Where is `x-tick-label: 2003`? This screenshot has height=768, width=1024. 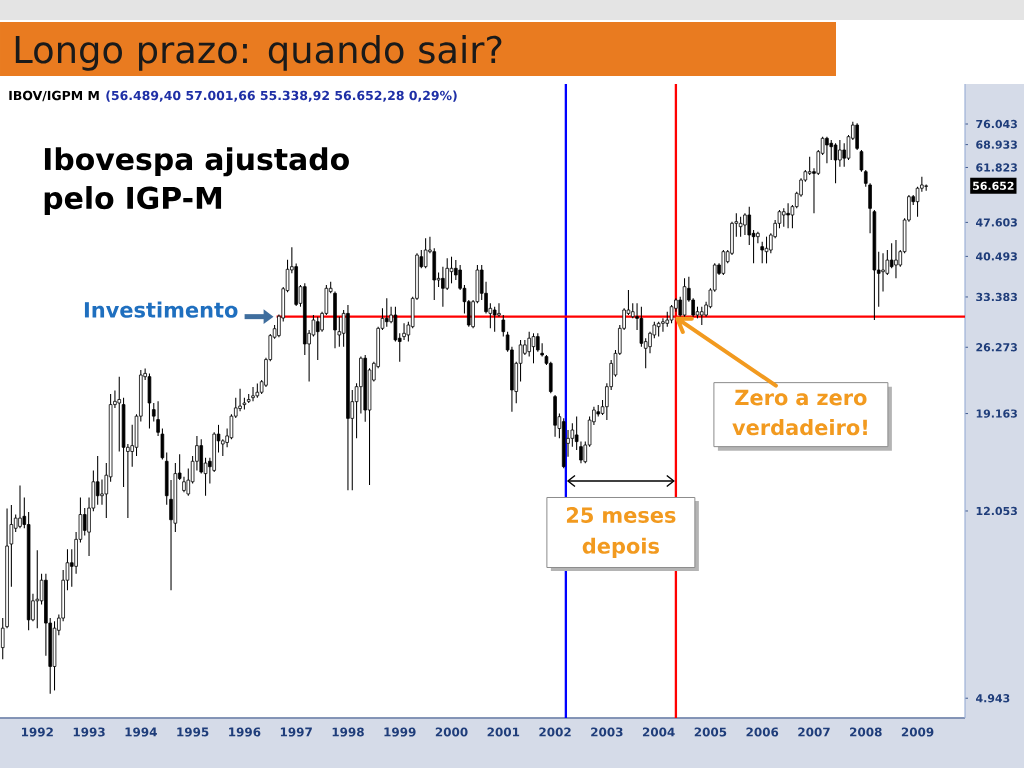 x-tick-label: 2003 is located at coordinates (607, 732).